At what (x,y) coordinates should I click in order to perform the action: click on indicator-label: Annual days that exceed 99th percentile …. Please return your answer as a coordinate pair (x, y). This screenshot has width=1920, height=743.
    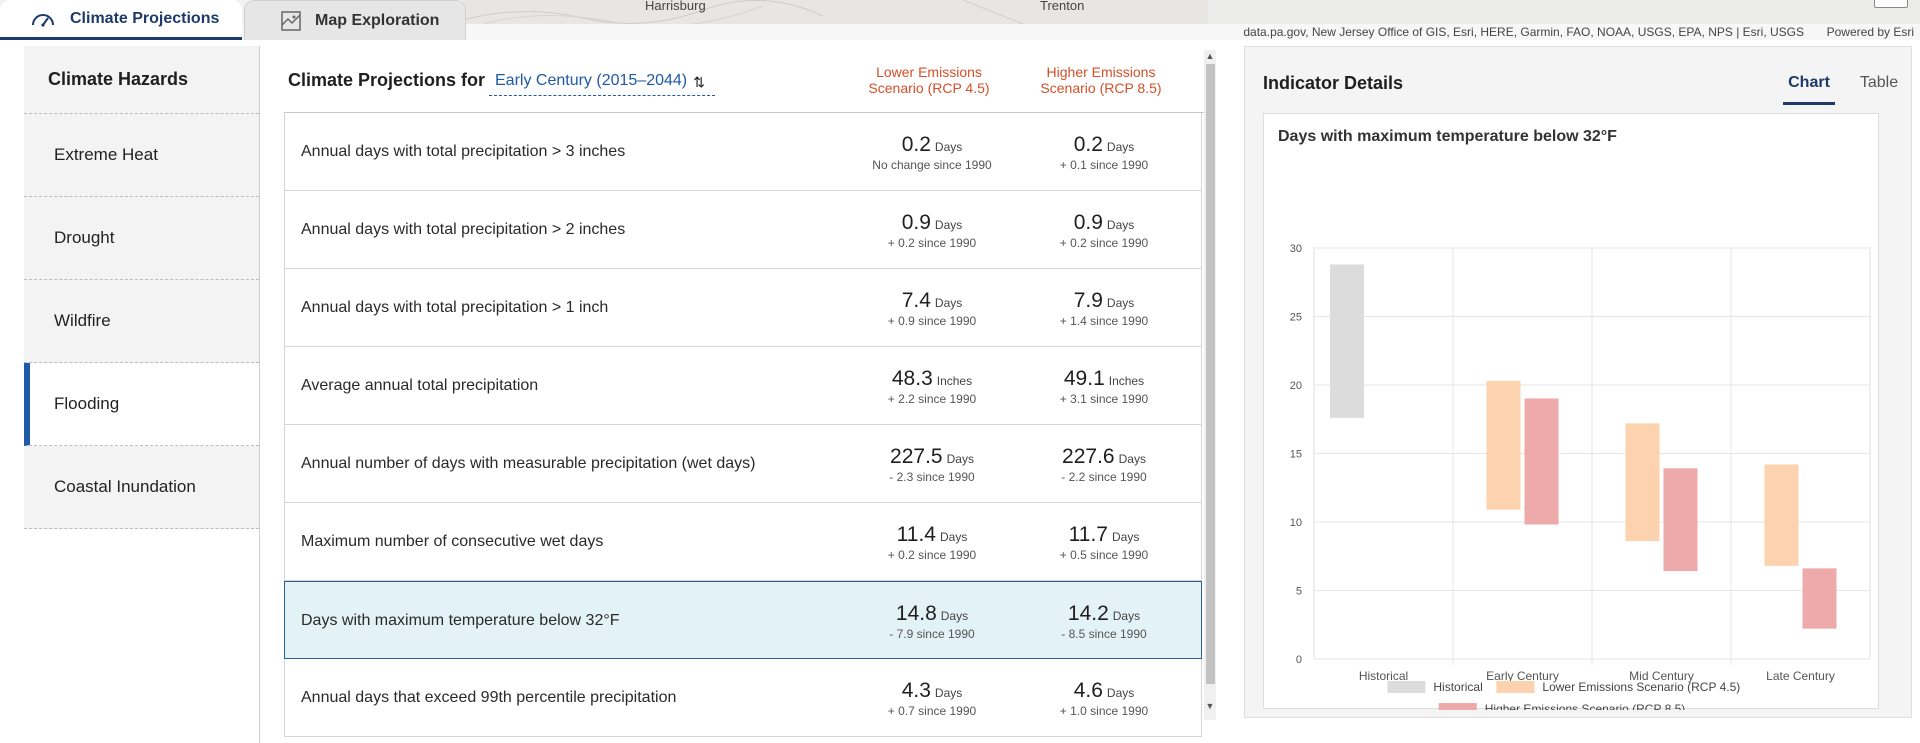
    Looking at the image, I should click on (489, 697).